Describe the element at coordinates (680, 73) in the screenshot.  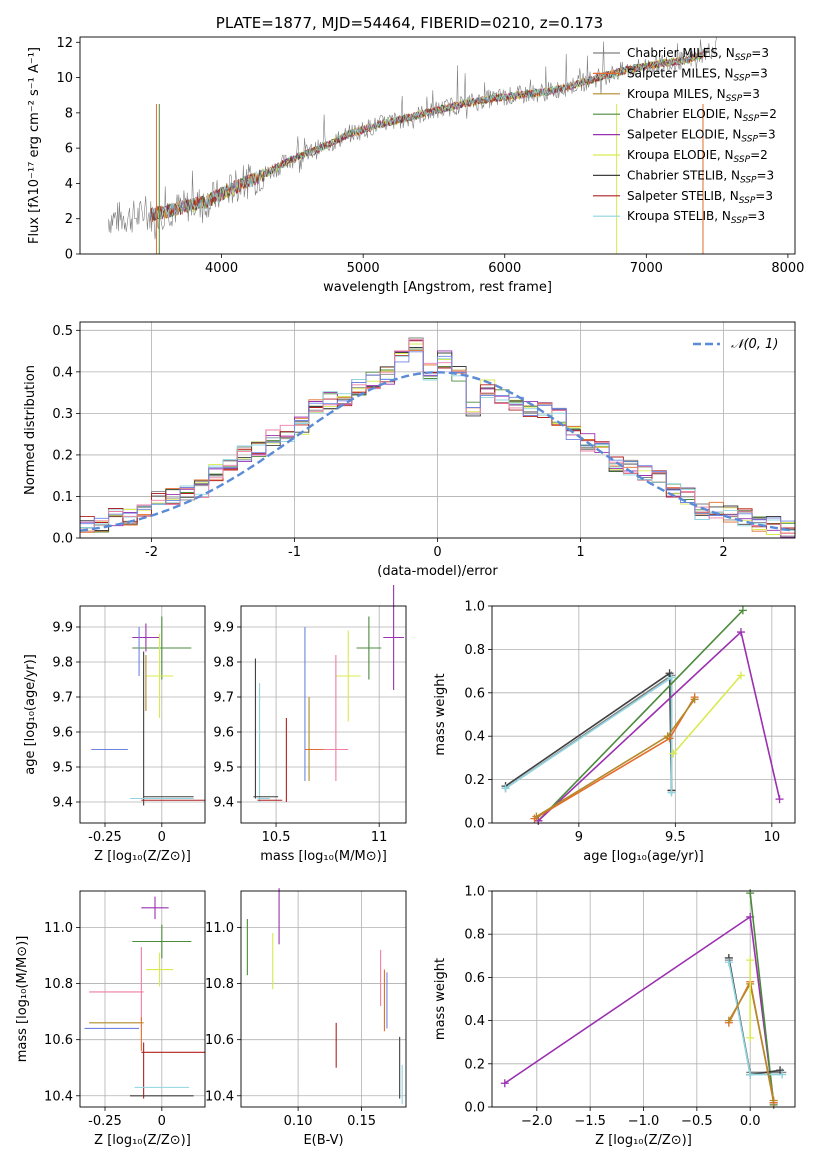
I see `legend-name: Salpeter MILES, N` at that location.